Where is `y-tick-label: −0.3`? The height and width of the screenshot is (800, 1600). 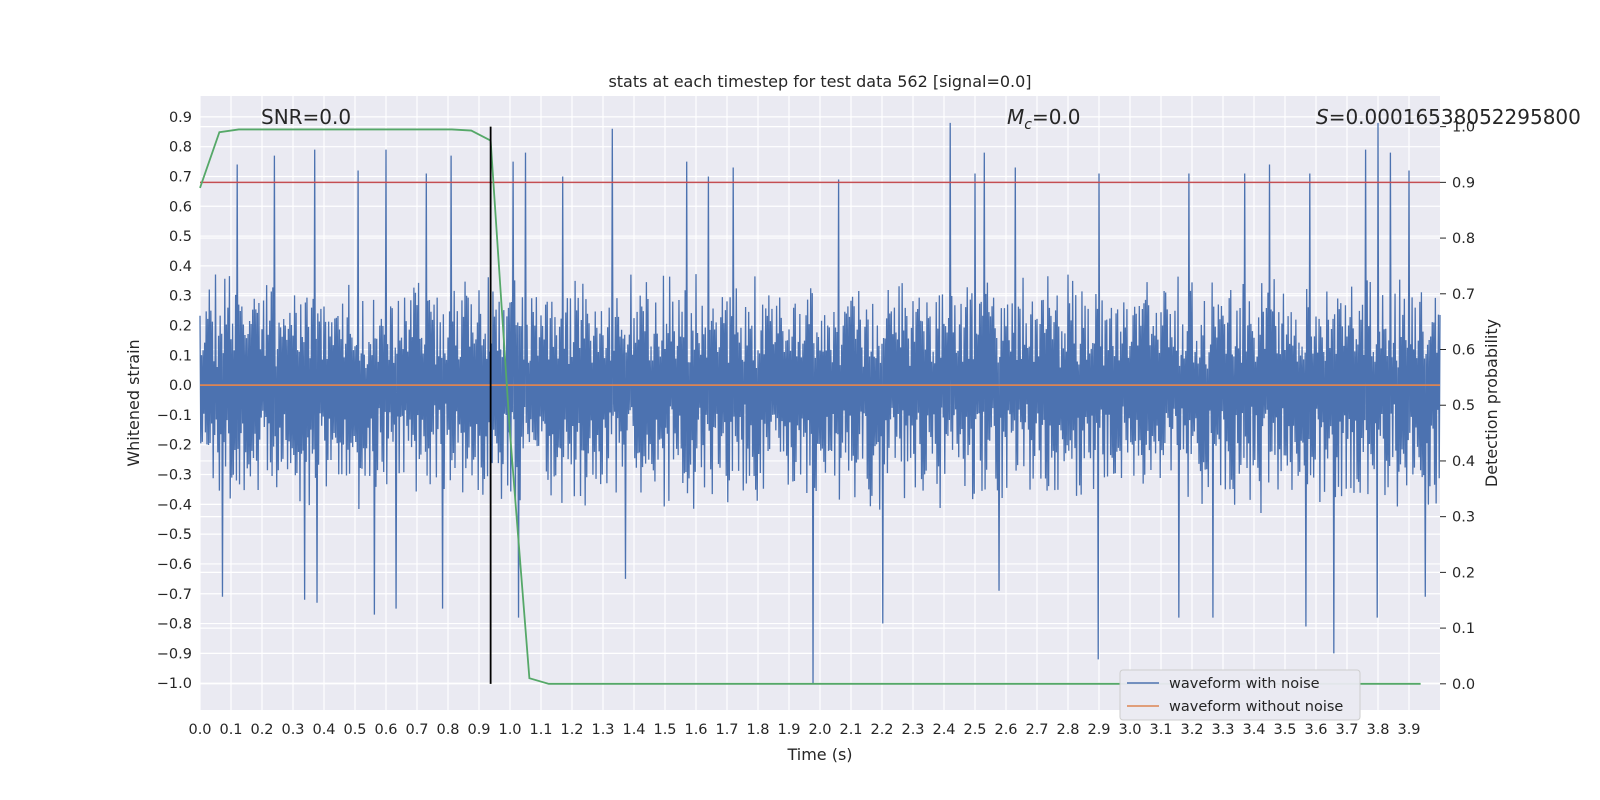
y-tick-label: −0.3 is located at coordinates (174, 476).